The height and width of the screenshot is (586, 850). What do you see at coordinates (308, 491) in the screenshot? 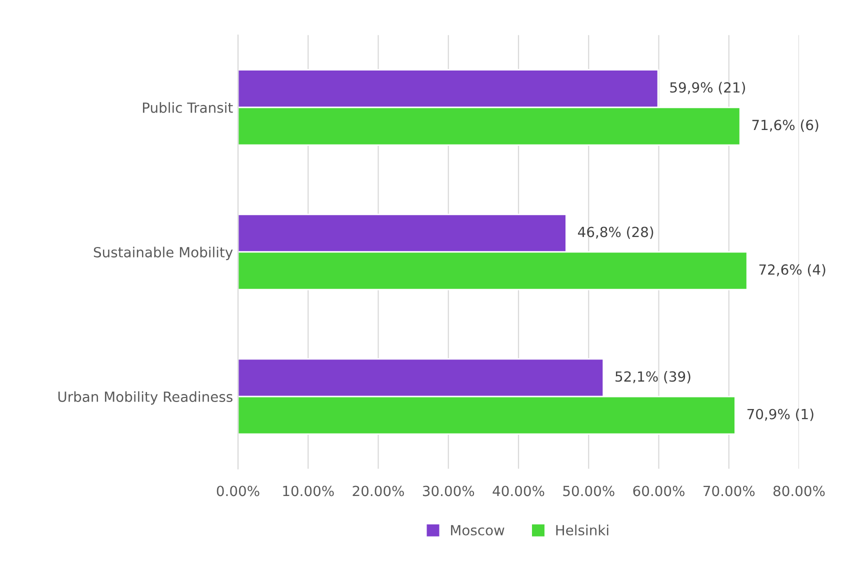
I see `x-tick-label: 10.00%` at bounding box center [308, 491].